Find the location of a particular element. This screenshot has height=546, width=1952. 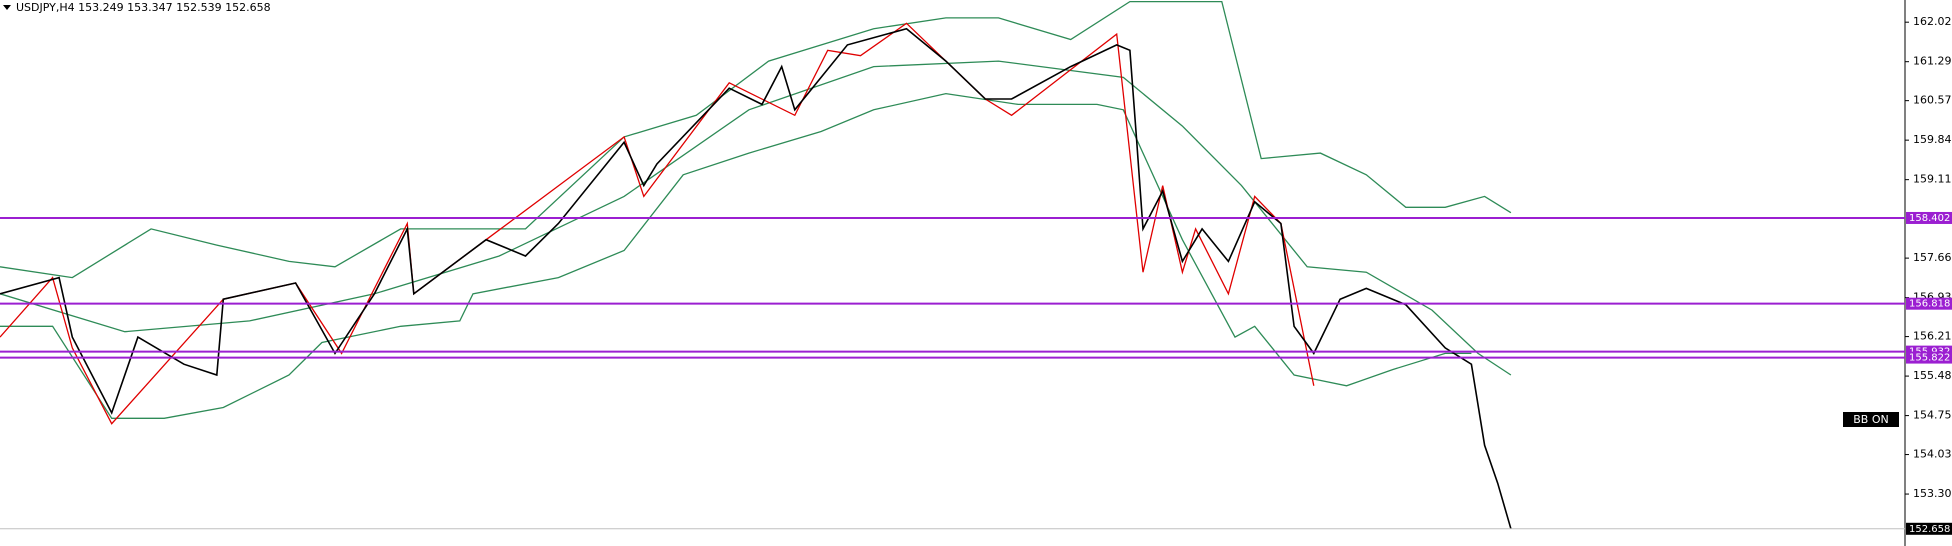

y-tick-label: 157.660 is located at coordinates (1932, 257).